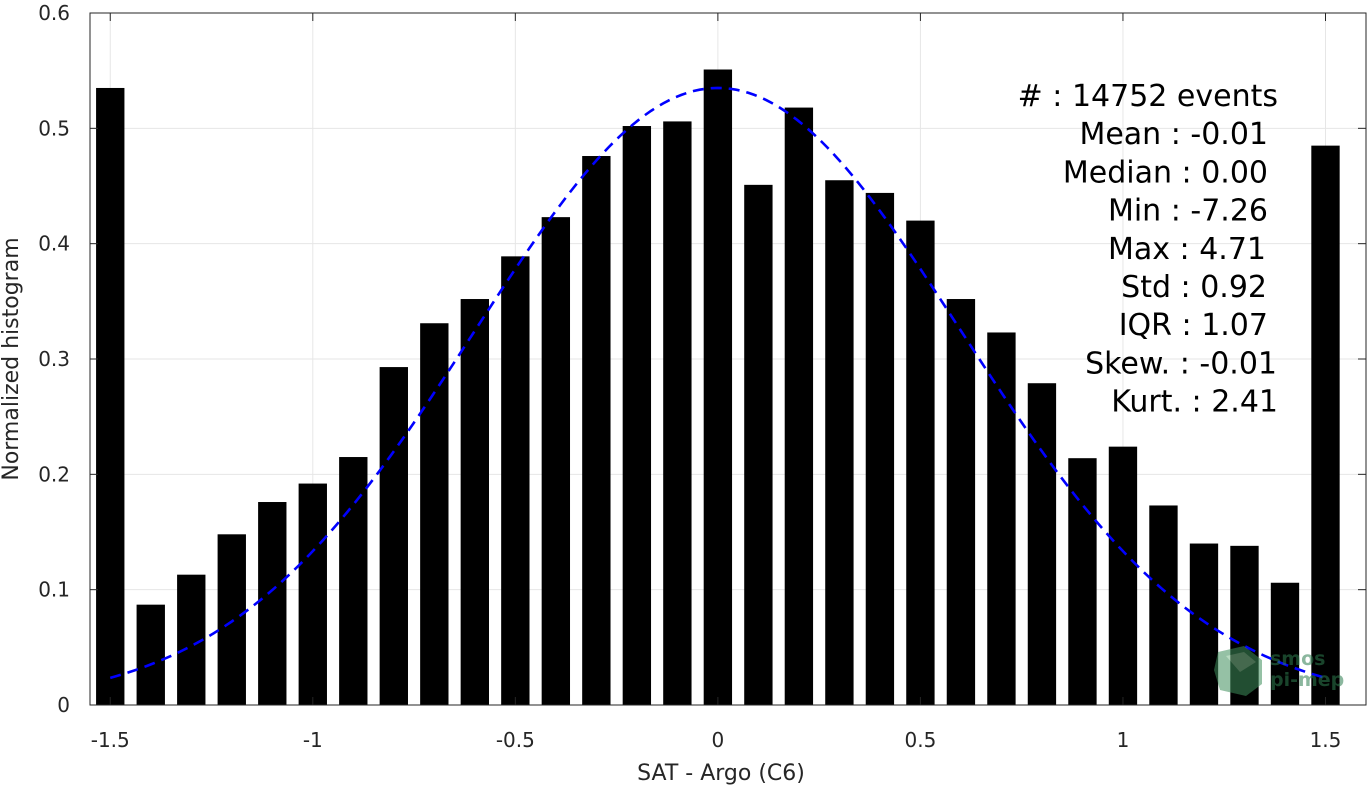 This screenshot has height=787, width=1367. I want to click on y-tick-labels: 0 0.1 0.2 0.3 0.4 0.5 0.6, so click(54, 359).